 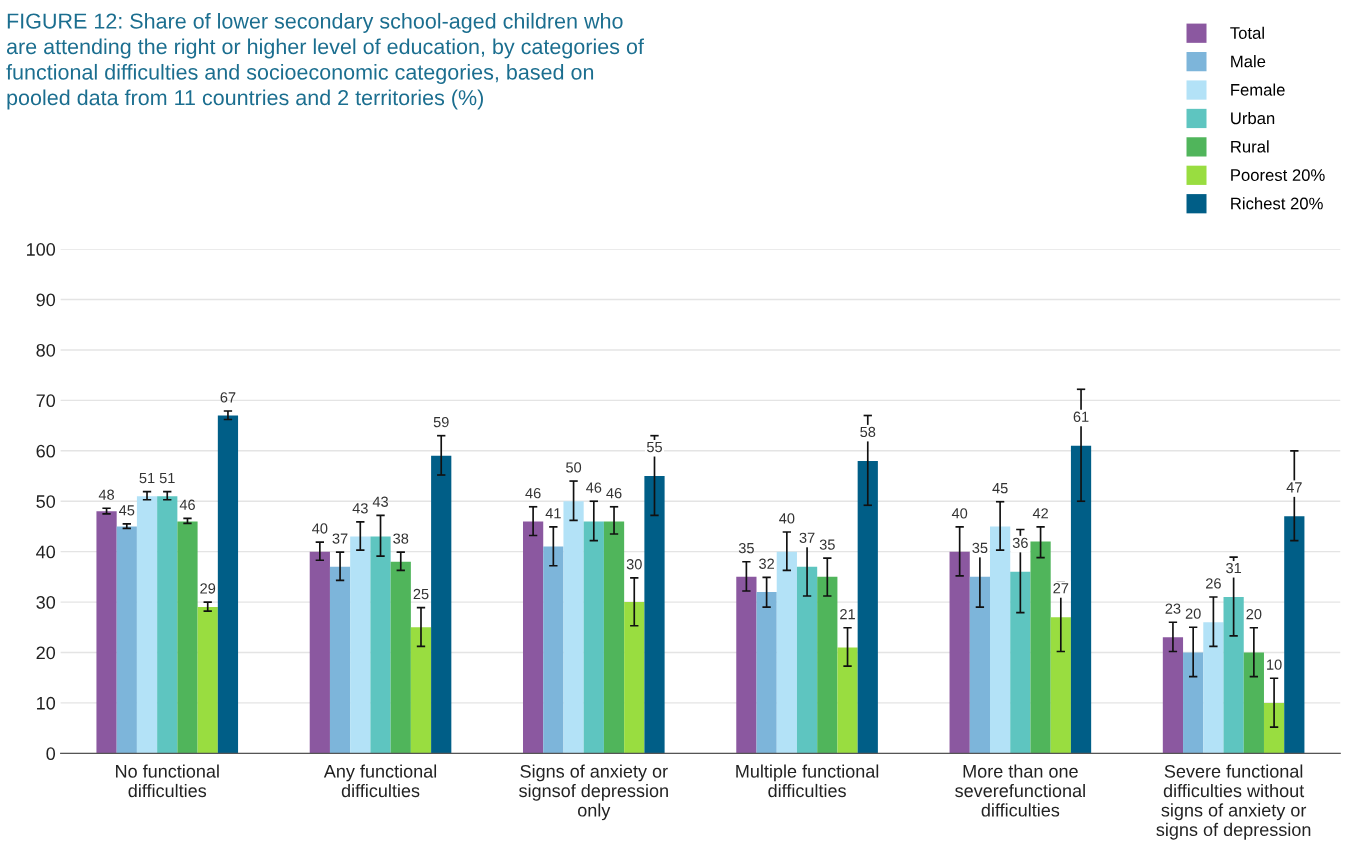 I want to click on y-tick-label: 40, so click(x=46, y=552).